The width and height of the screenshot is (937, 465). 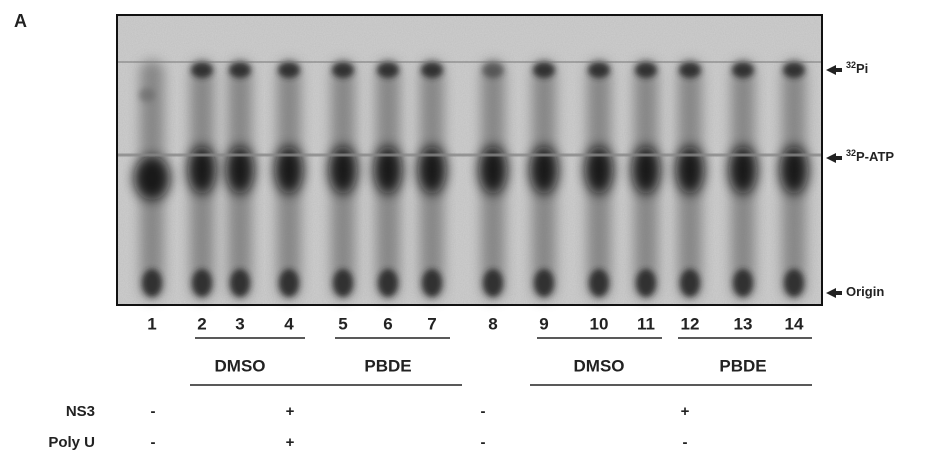 What do you see at coordinates (875, 156) in the screenshot?
I see `marker-text: P-ATP` at bounding box center [875, 156].